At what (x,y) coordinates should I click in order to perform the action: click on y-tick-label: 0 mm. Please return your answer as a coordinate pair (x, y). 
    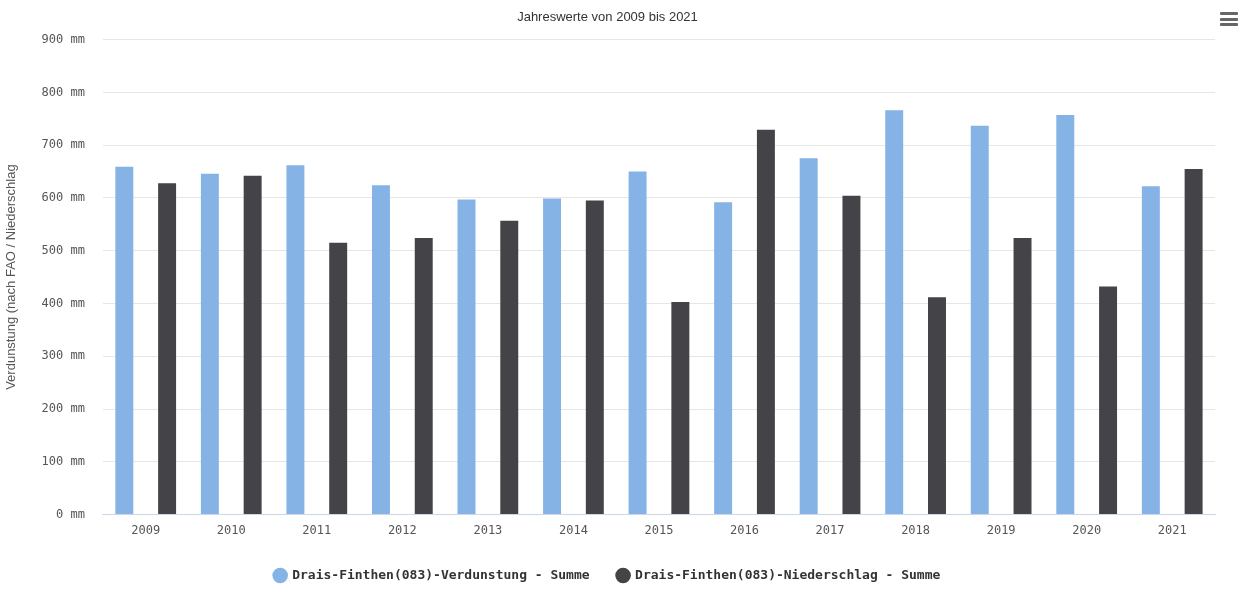
    Looking at the image, I should click on (70, 513).